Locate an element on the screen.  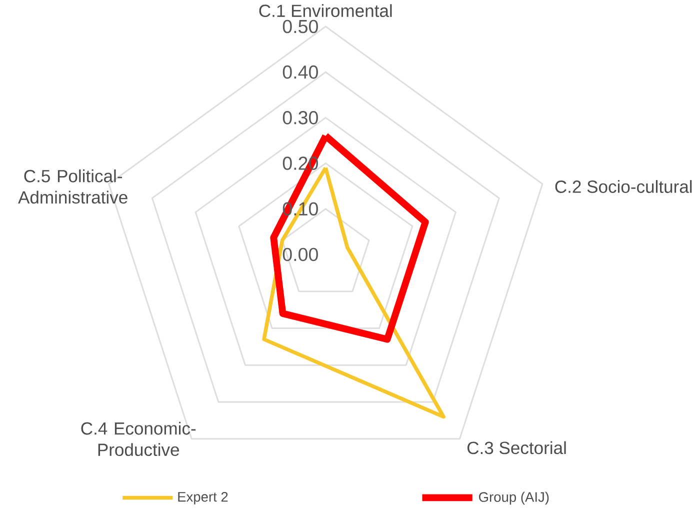
y-tick-label: 0.00 is located at coordinates (300, 255).